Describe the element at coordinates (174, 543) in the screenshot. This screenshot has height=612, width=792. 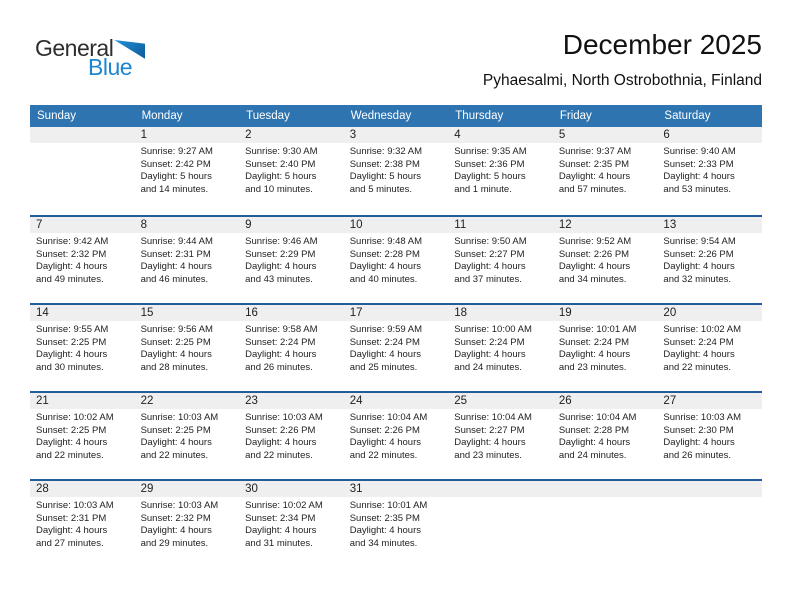
I see `sun-info-line: and 29 minutes.` at that location.